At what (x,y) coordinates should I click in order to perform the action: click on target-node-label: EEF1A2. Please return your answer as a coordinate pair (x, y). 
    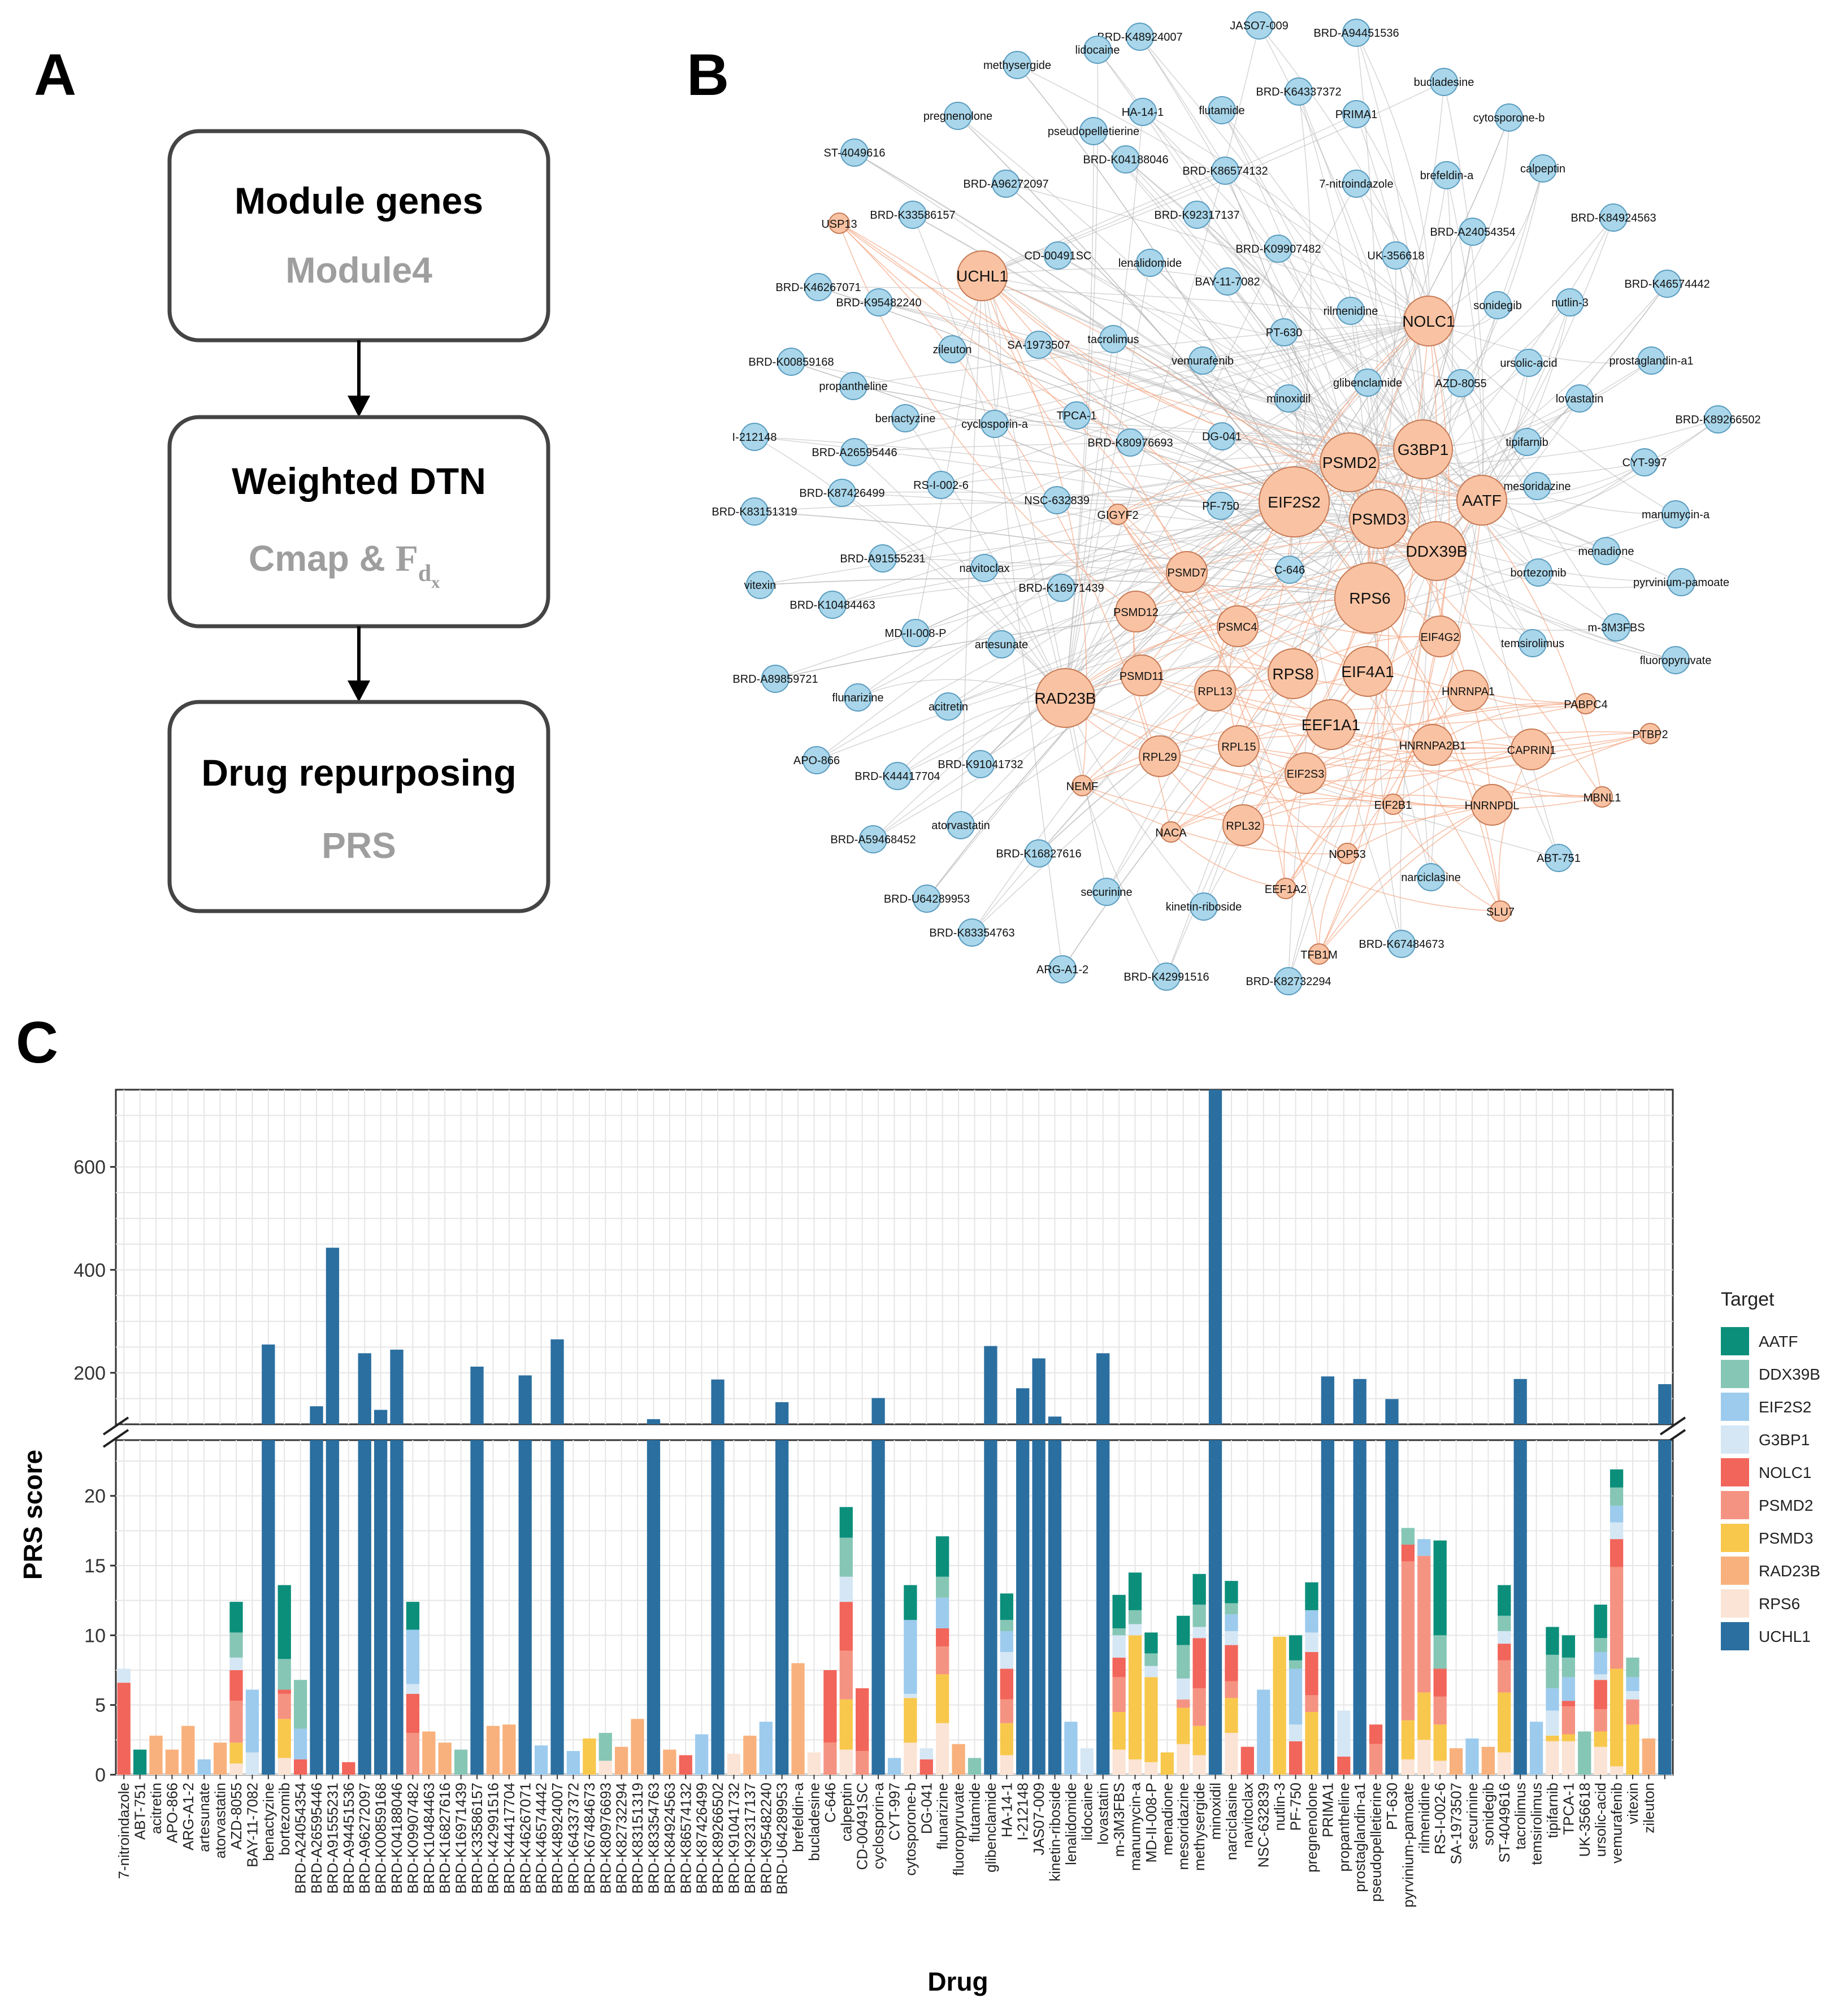
    Looking at the image, I should click on (1286, 889).